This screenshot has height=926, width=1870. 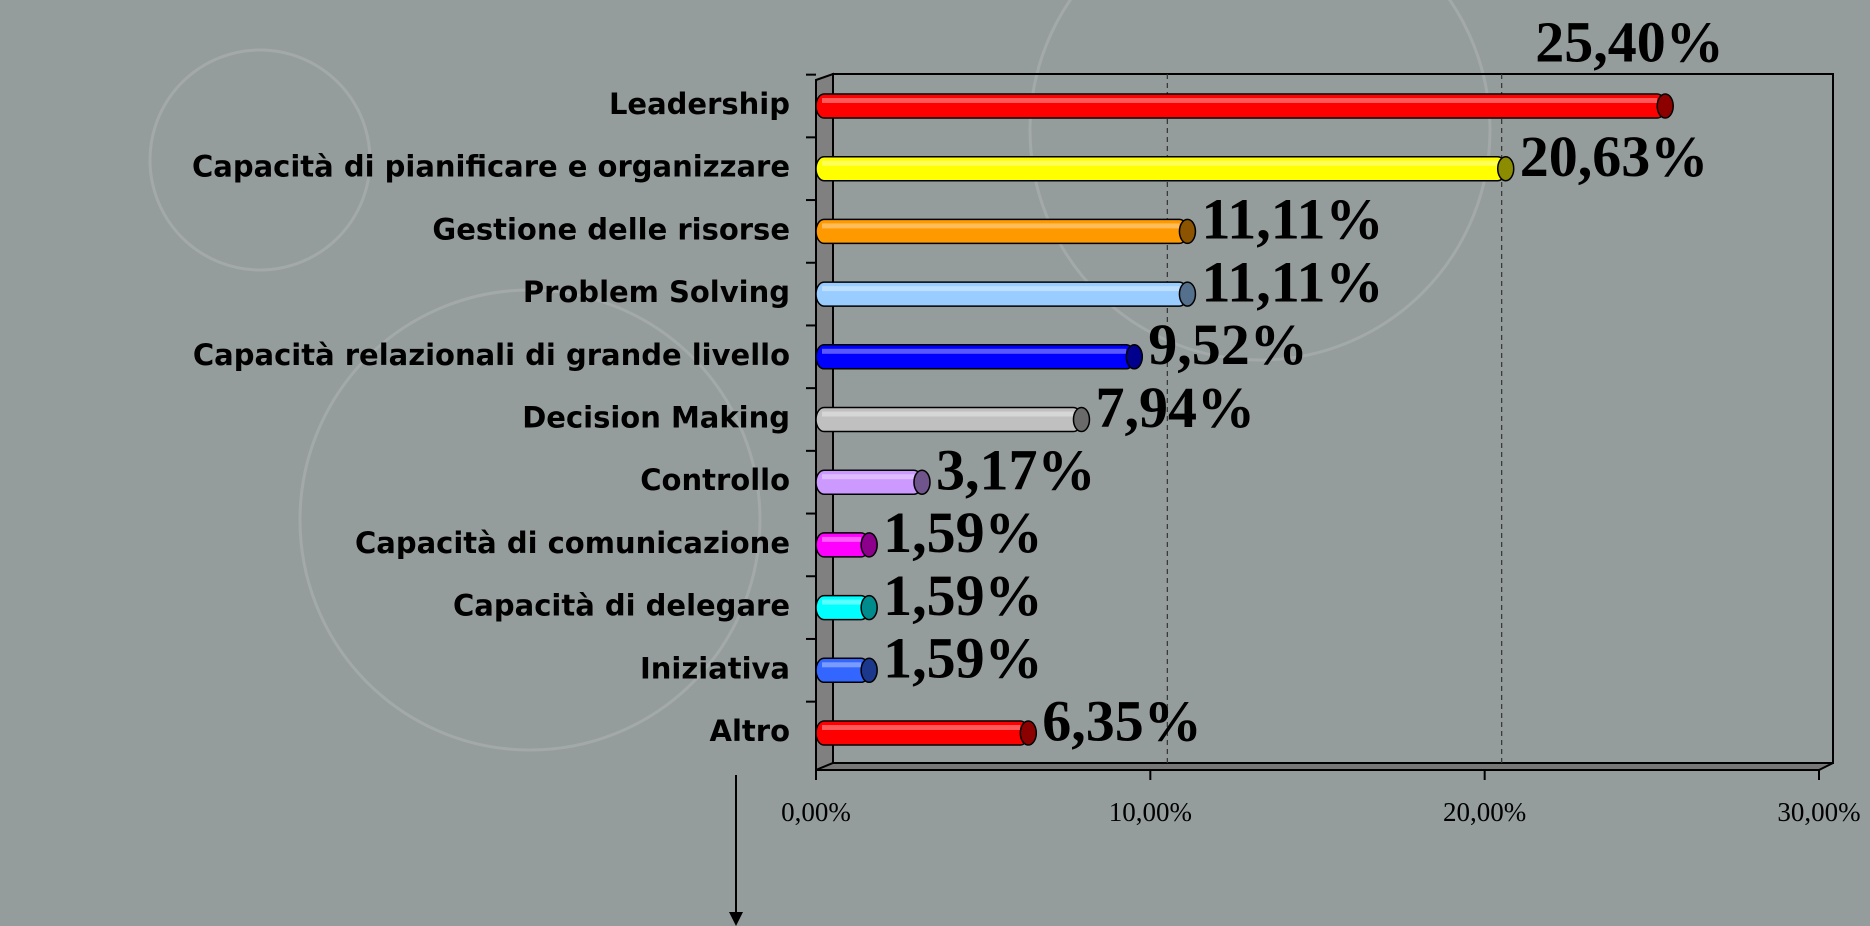 What do you see at coordinates (816, 812) in the screenshot?
I see `x-tick-label: 0,00%` at bounding box center [816, 812].